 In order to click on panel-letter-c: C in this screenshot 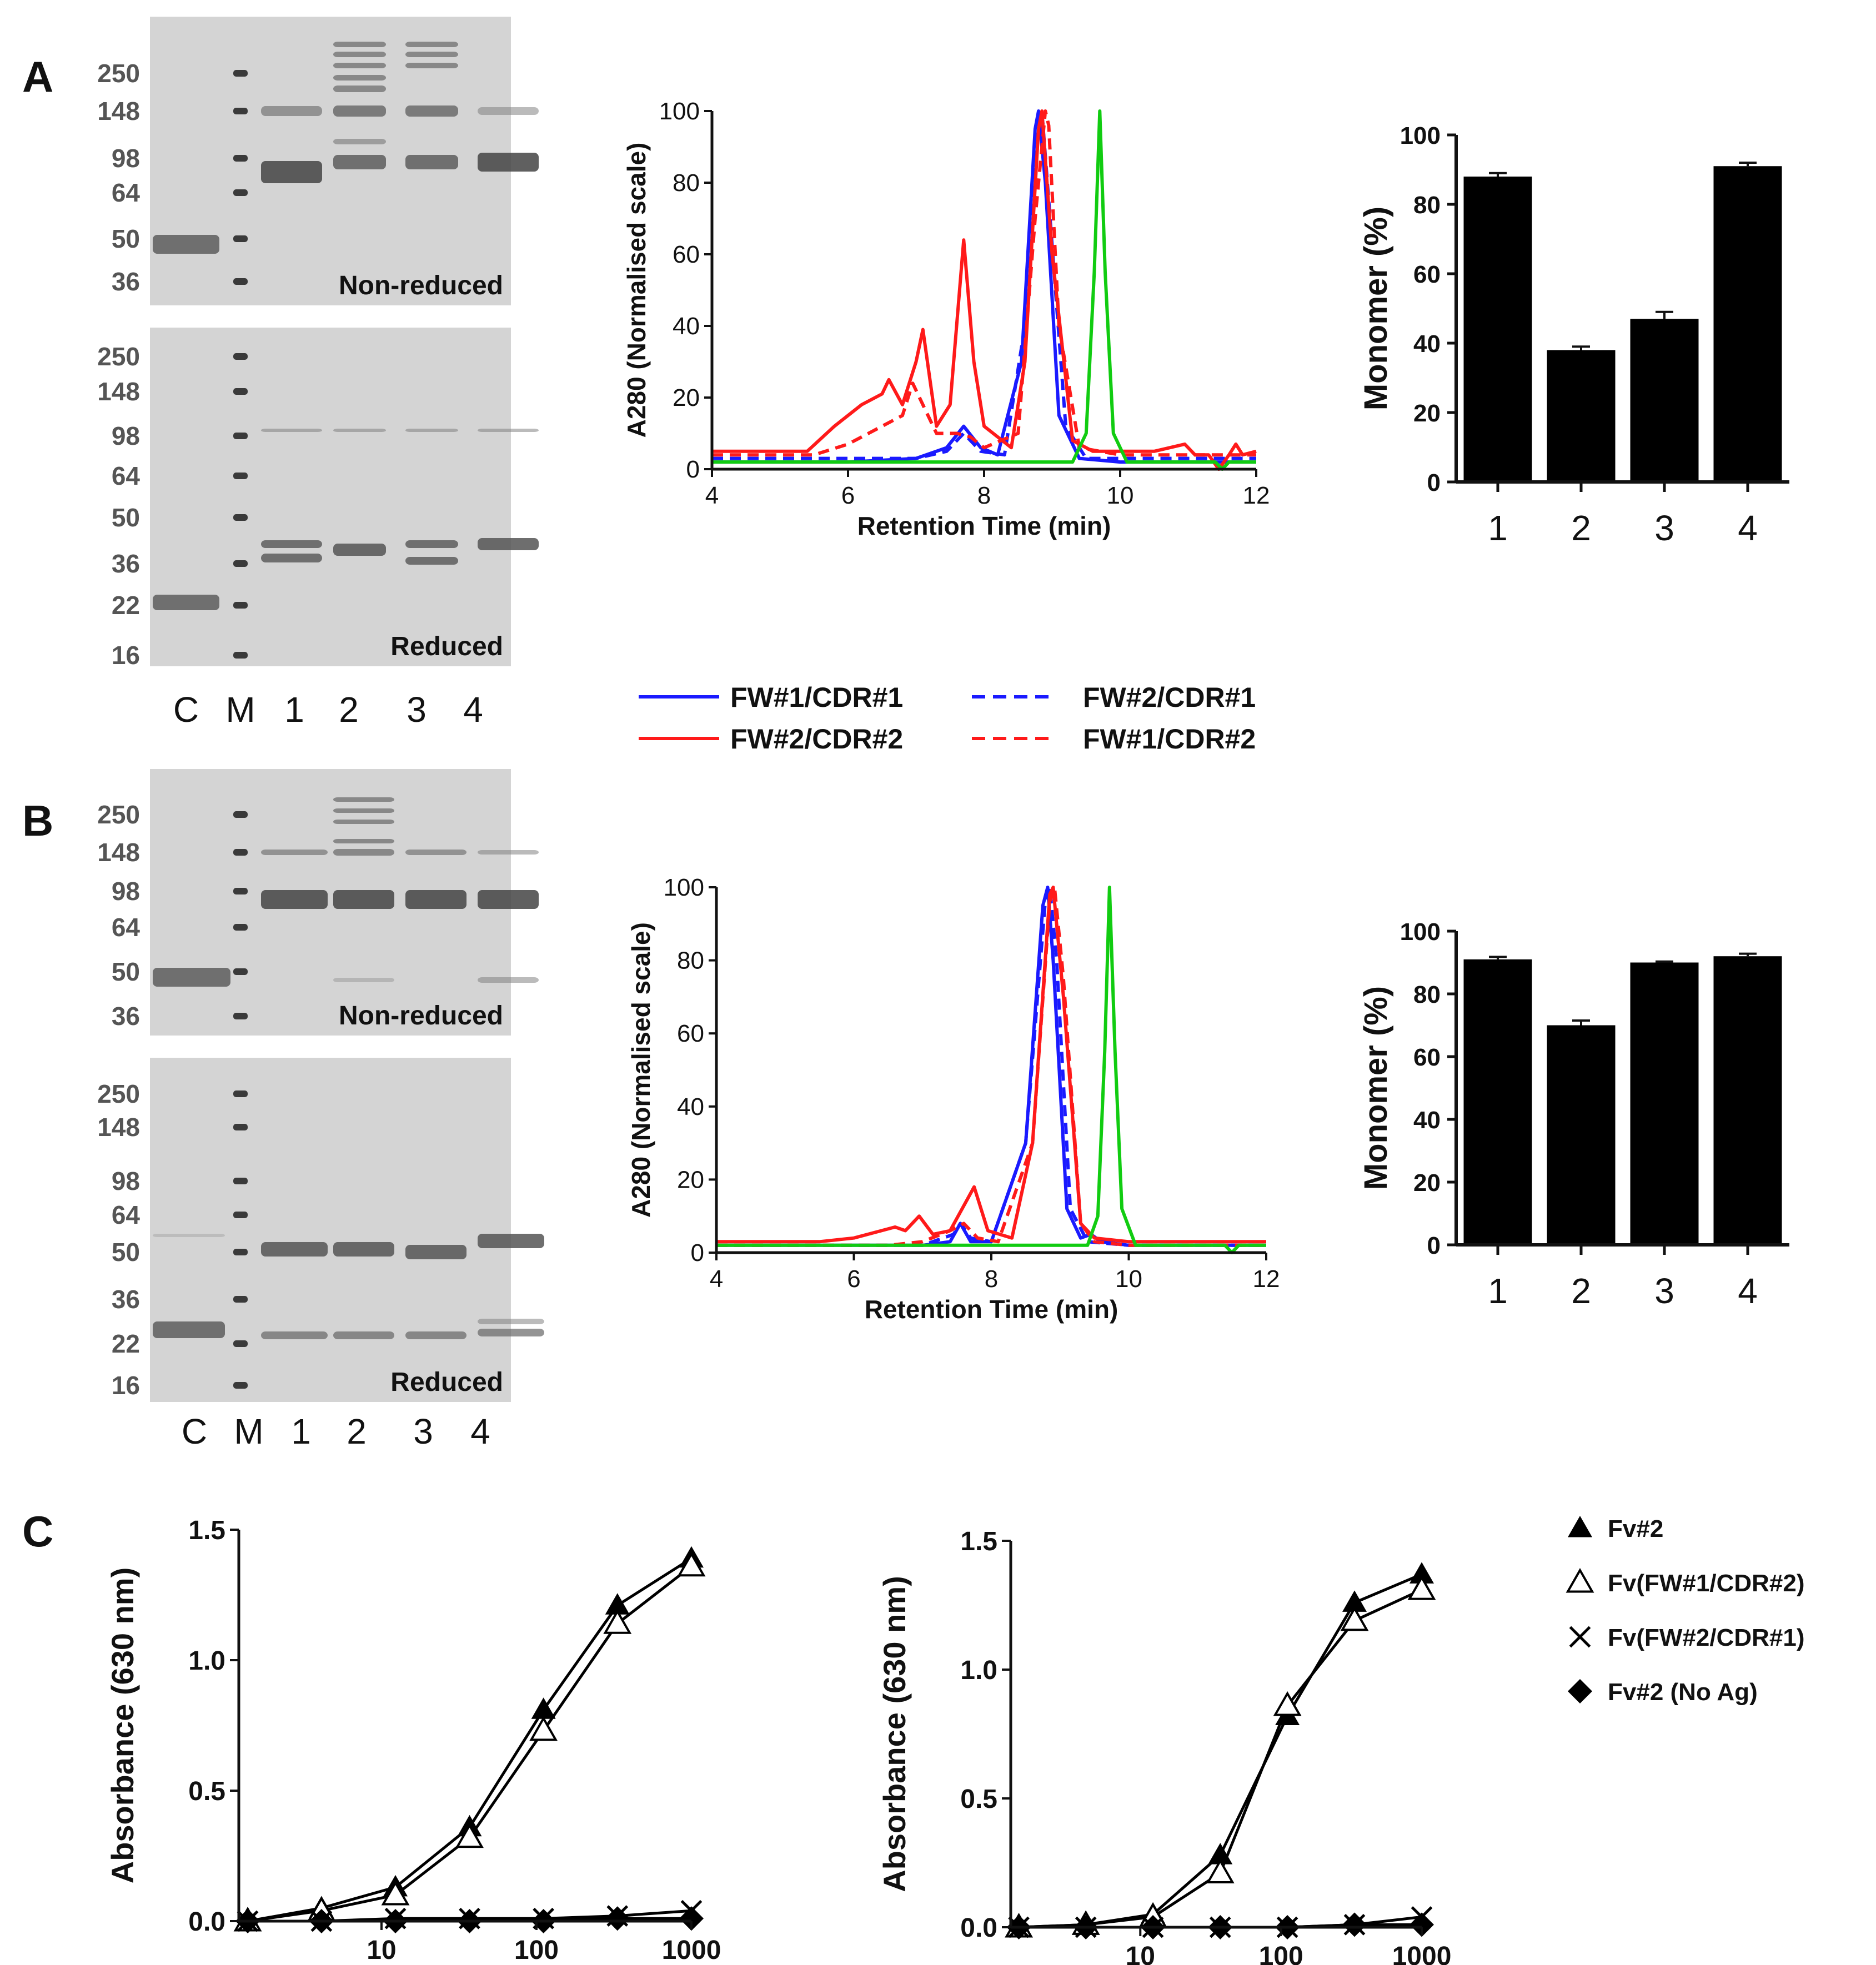, I will do `click(37, 1531)`.